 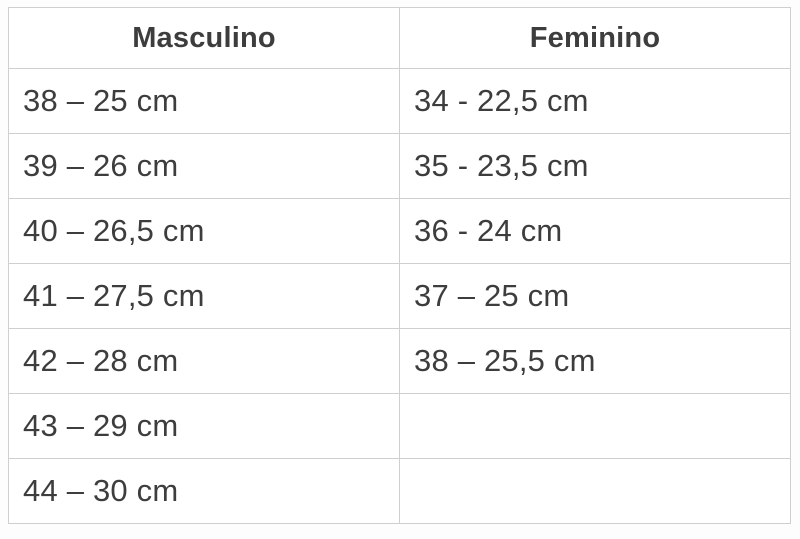 I want to click on size-cell-feminino: 38 – 25,5 cm, so click(x=595, y=361).